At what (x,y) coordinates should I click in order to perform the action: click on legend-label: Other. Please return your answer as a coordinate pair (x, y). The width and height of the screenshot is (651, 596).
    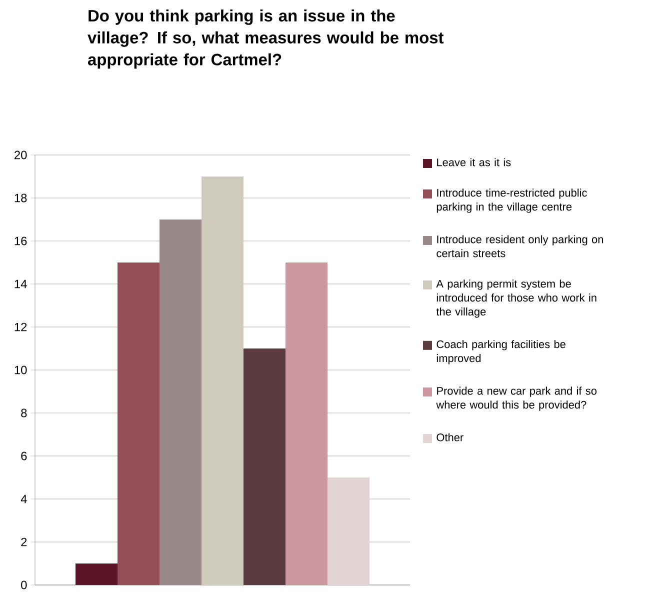
    Looking at the image, I should click on (450, 437).